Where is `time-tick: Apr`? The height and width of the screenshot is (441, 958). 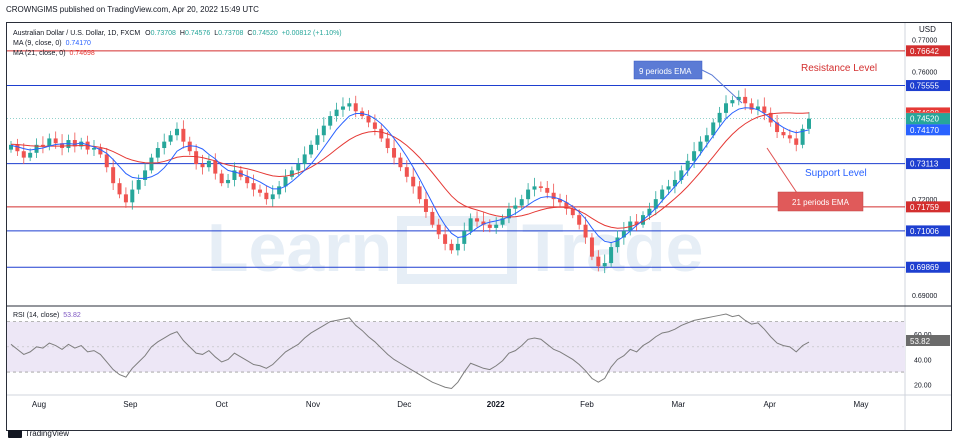
time-tick: Apr is located at coordinates (769, 404).